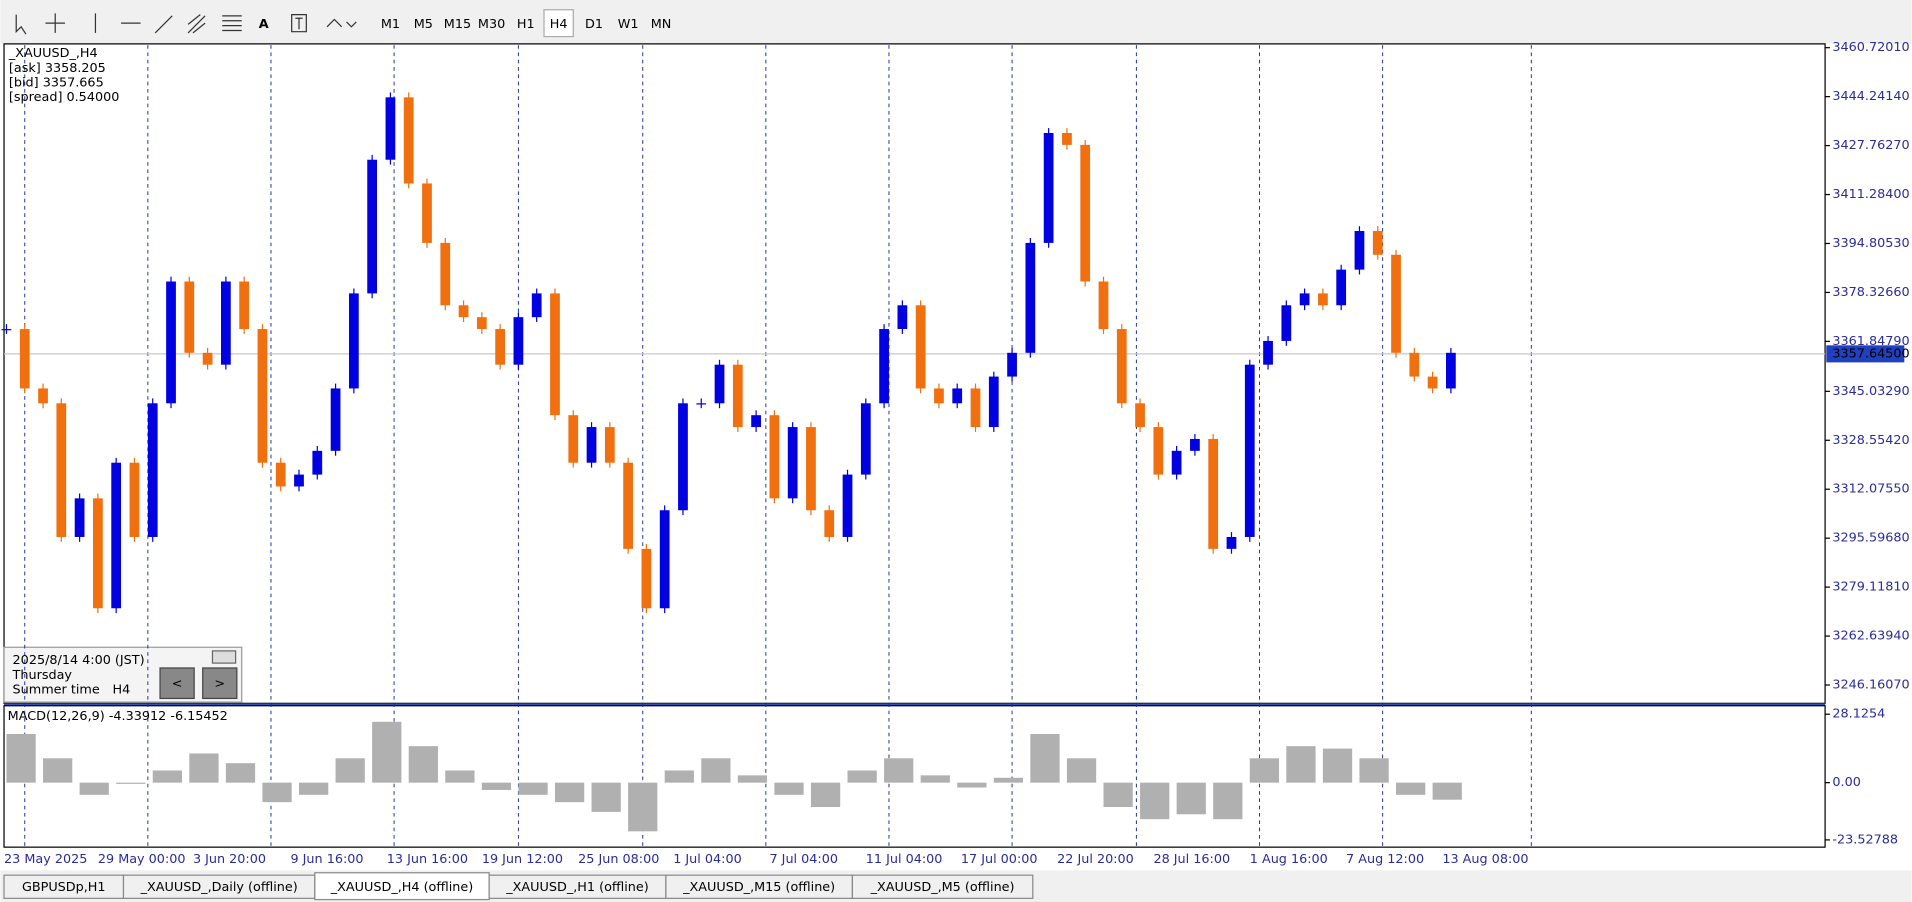 This screenshot has width=1912, height=902. I want to click on next-label: >, so click(219, 683).